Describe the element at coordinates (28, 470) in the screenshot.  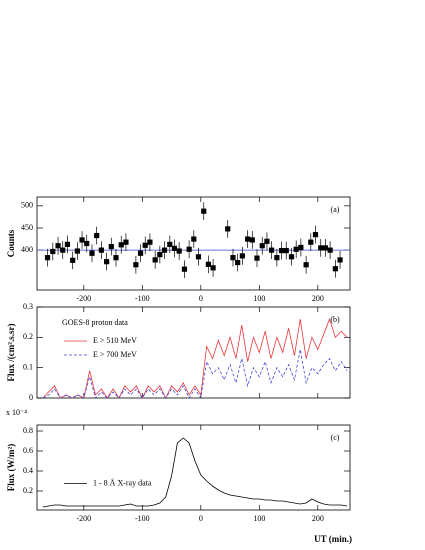
I see `y-tick-label: 0.4` at that location.